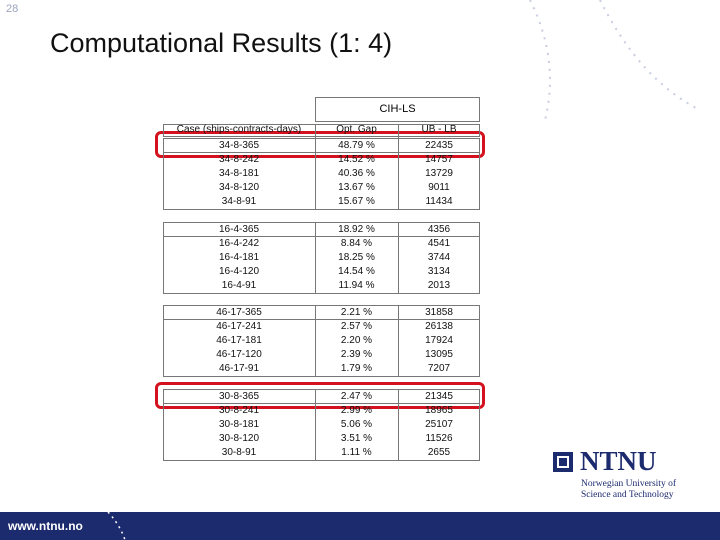 This screenshot has width=720, height=540. What do you see at coordinates (356, 424) in the screenshot?
I see `table-cell: 5.06 %` at bounding box center [356, 424].